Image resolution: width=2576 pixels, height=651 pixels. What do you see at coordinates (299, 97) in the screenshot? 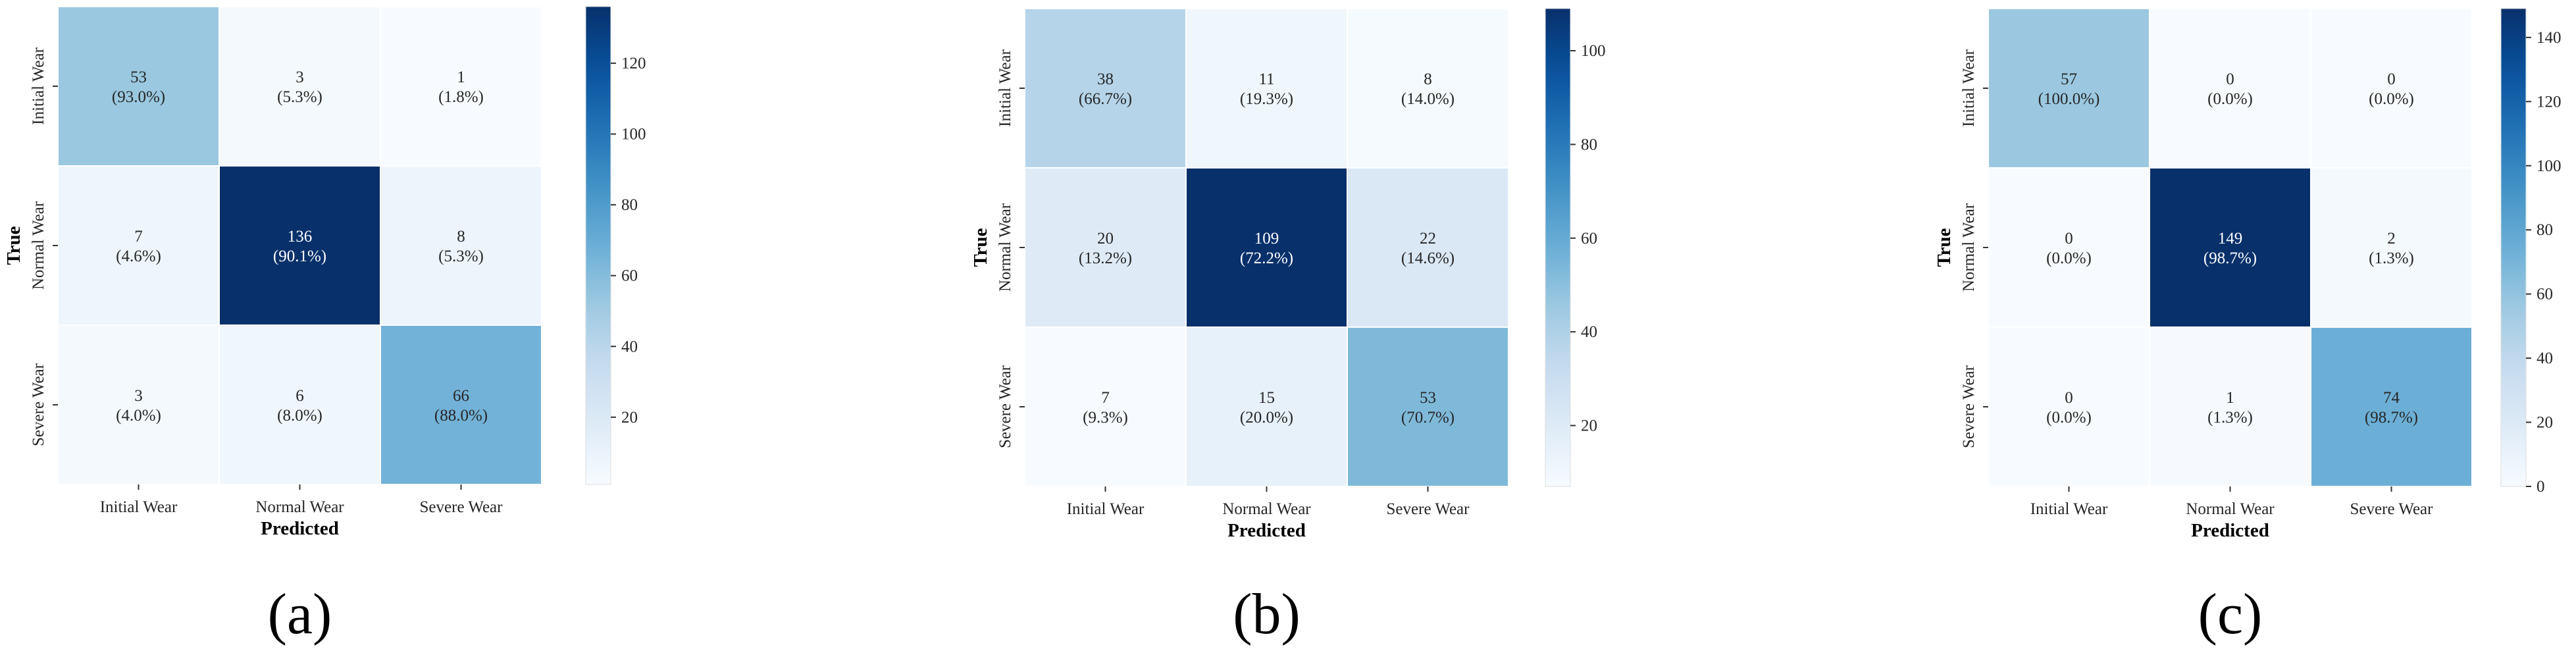
I see `cell-percent-0-1: (5.3%)` at bounding box center [299, 97].